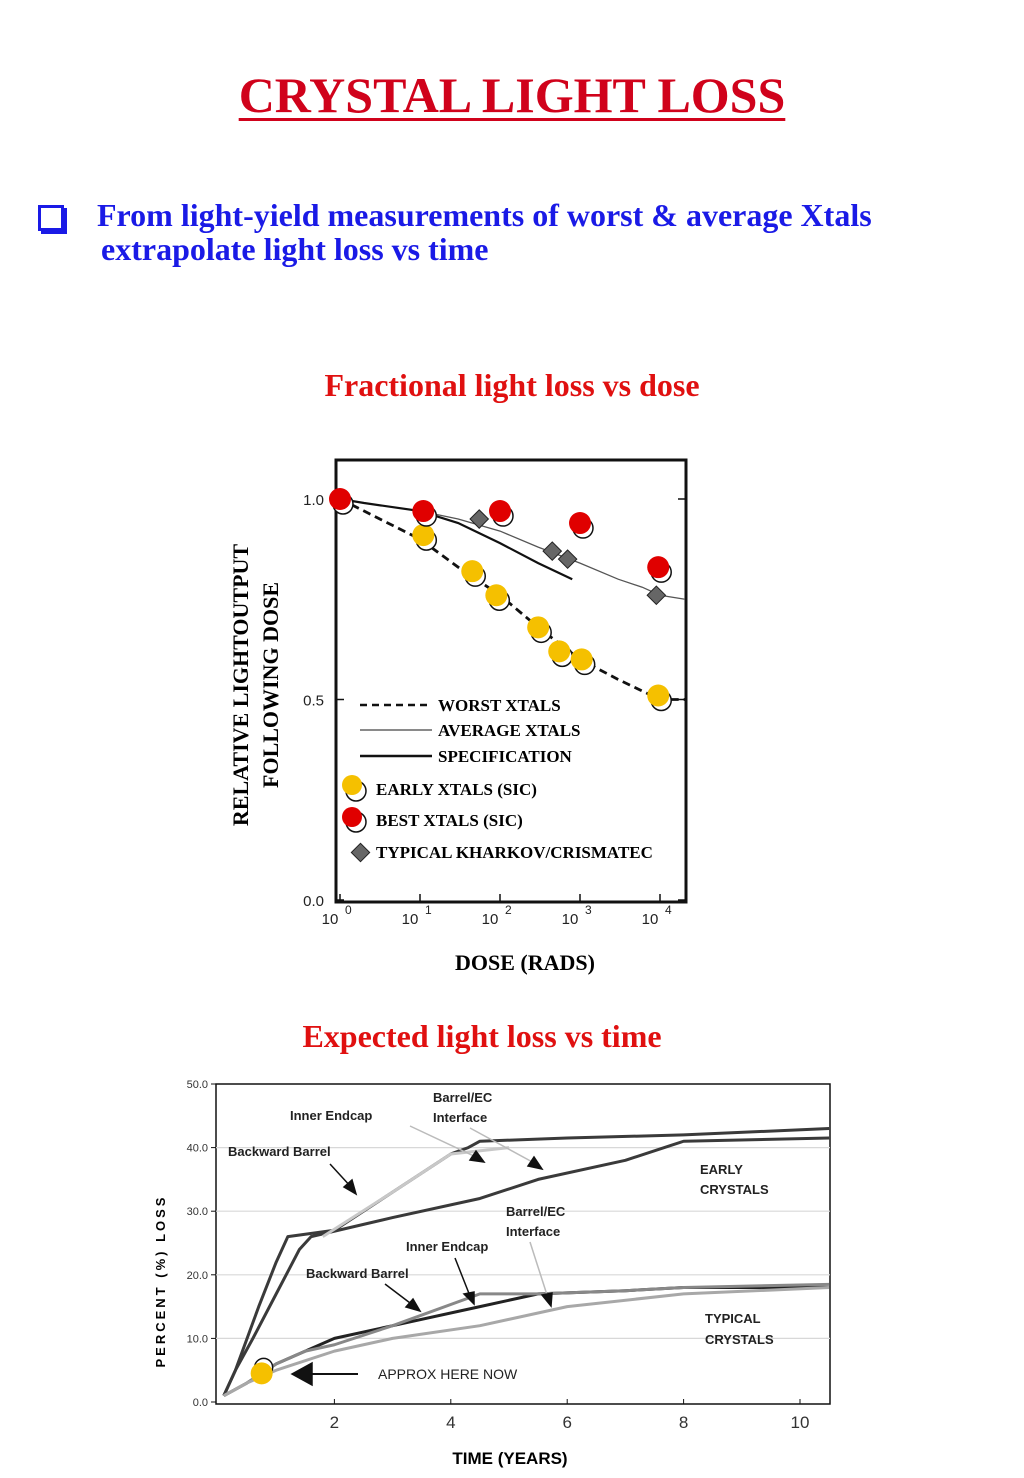  I want to click on annot-barrel-ec-early-2: Interface, so click(460, 1117).